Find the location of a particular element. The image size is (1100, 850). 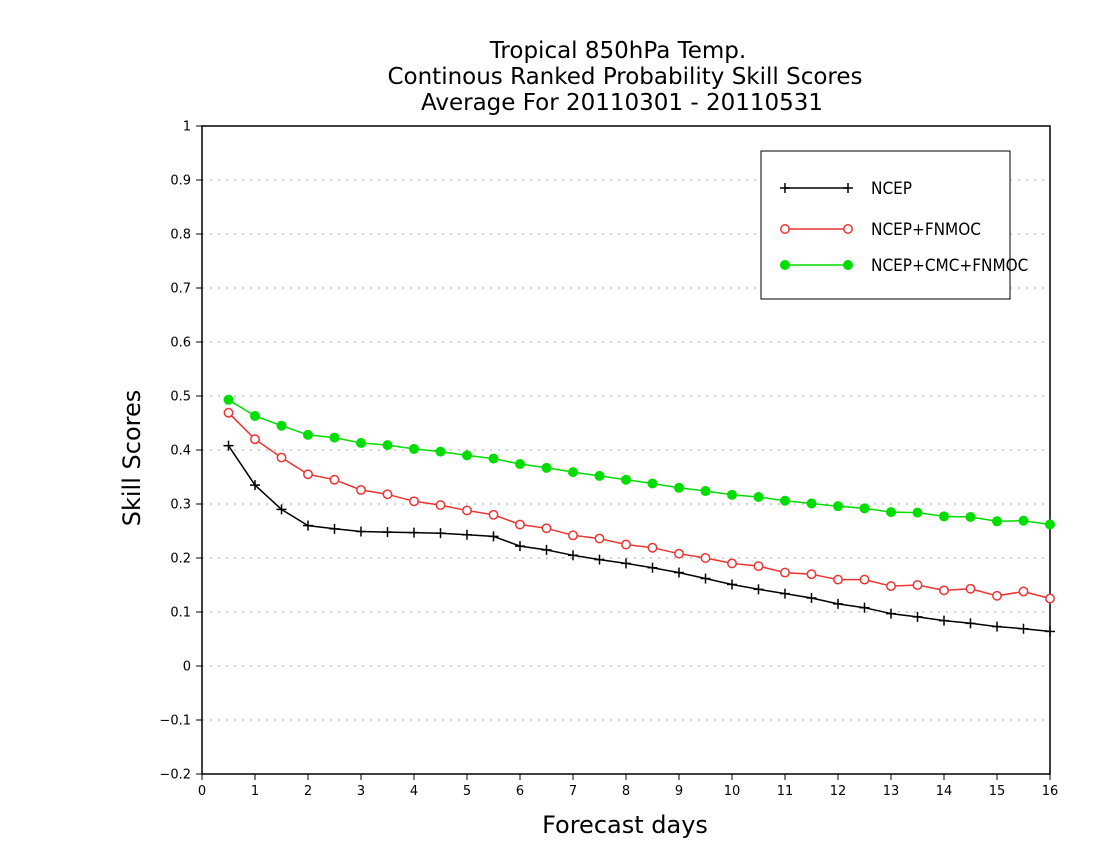

y-tick-label: 0 is located at coordinates (187, 667).